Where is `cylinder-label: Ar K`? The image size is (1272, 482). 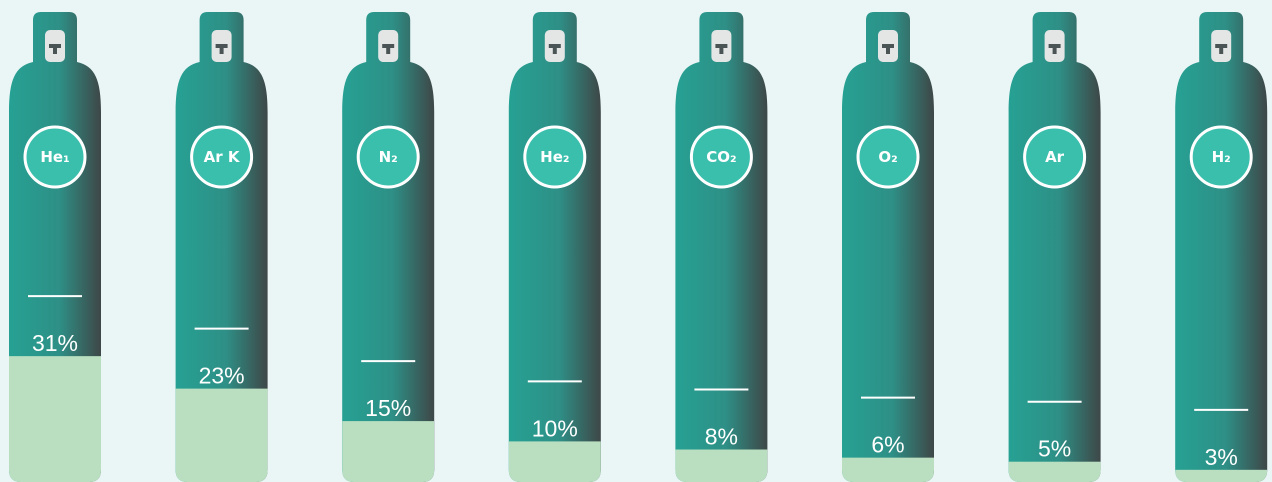
cylinder-label: Ar K is located at coordinates (222, 157).